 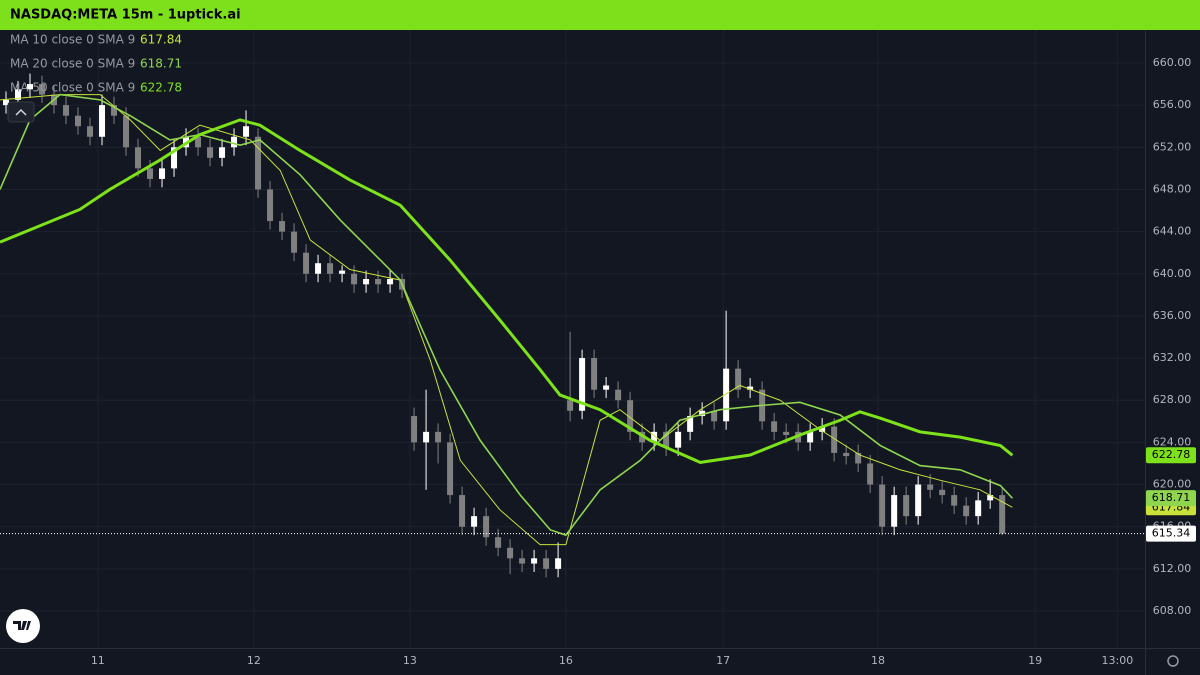 I want to click on y-tick-label: 620.00, so click(x=1172, y=484).